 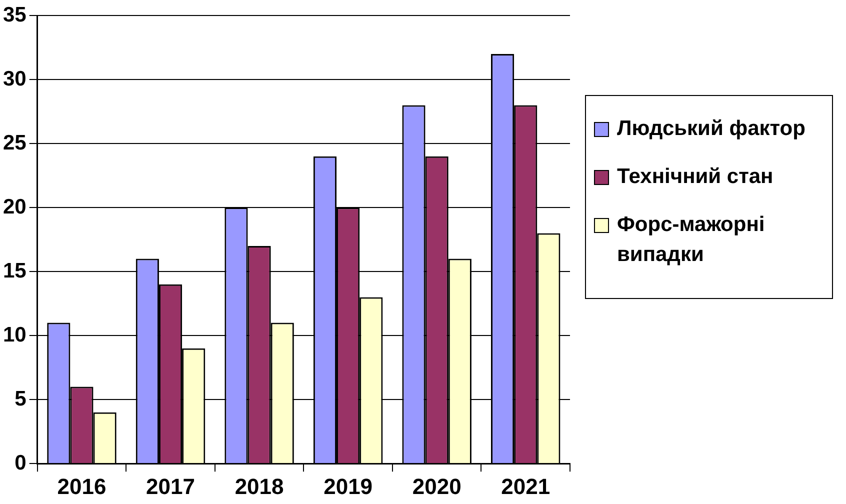 What do you see at coordinates (20, 462) in the screenshot?
I see `y-tick-label: 0` at bounding box center [20, 462].